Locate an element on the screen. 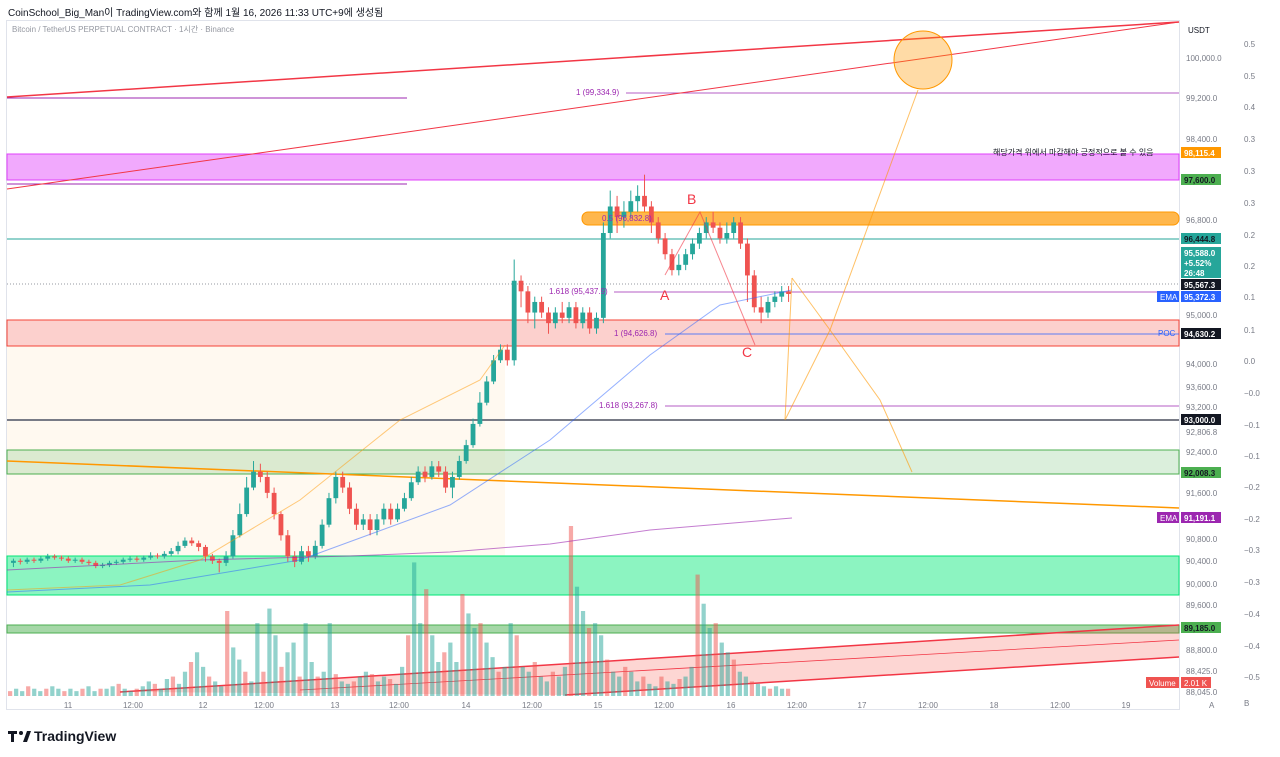  tradingview-logo-icon is located at coordinates (19, 736).